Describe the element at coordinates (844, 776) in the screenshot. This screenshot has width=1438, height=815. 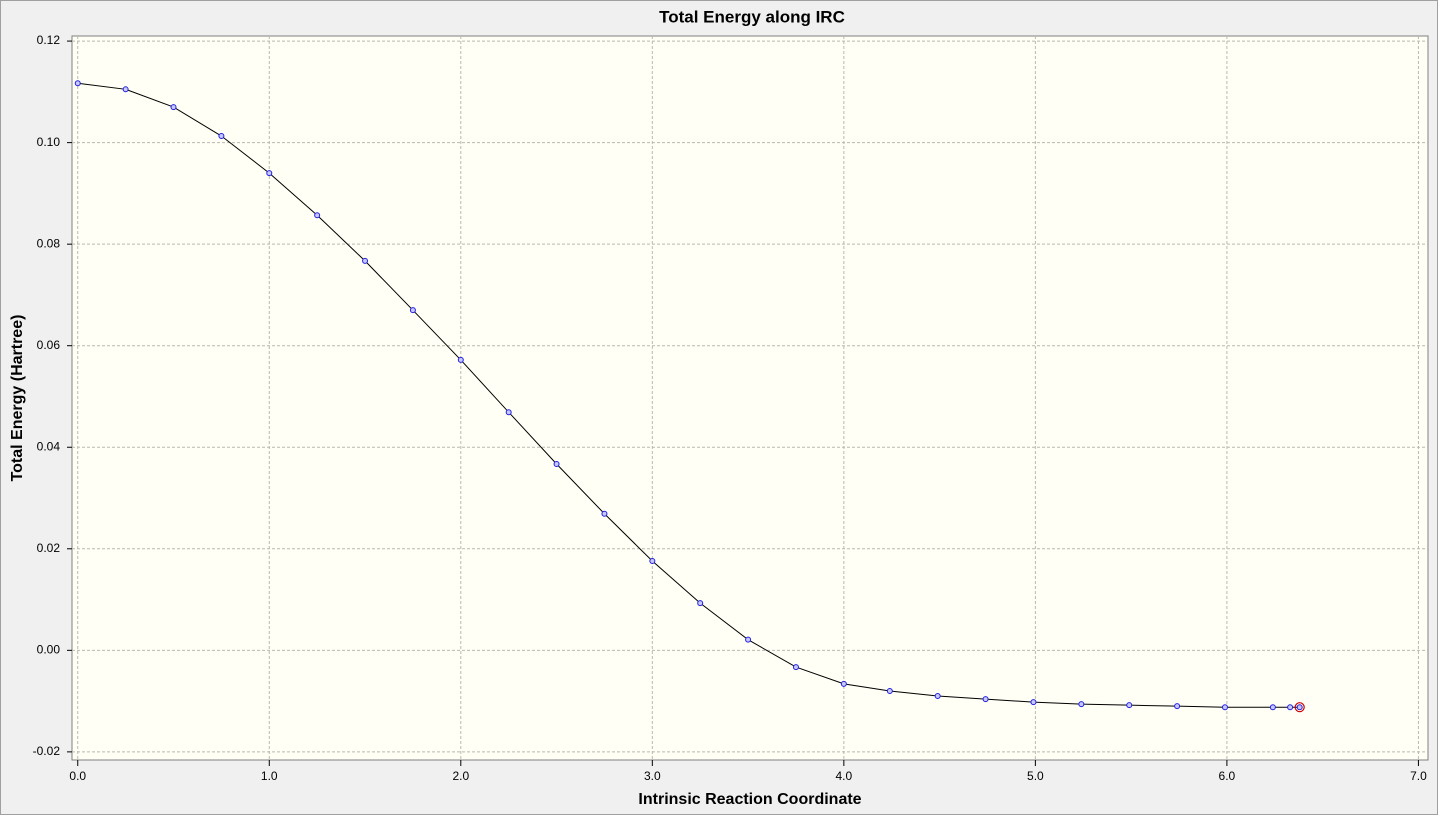
I see `x-tick-label: 4.0` at that location.